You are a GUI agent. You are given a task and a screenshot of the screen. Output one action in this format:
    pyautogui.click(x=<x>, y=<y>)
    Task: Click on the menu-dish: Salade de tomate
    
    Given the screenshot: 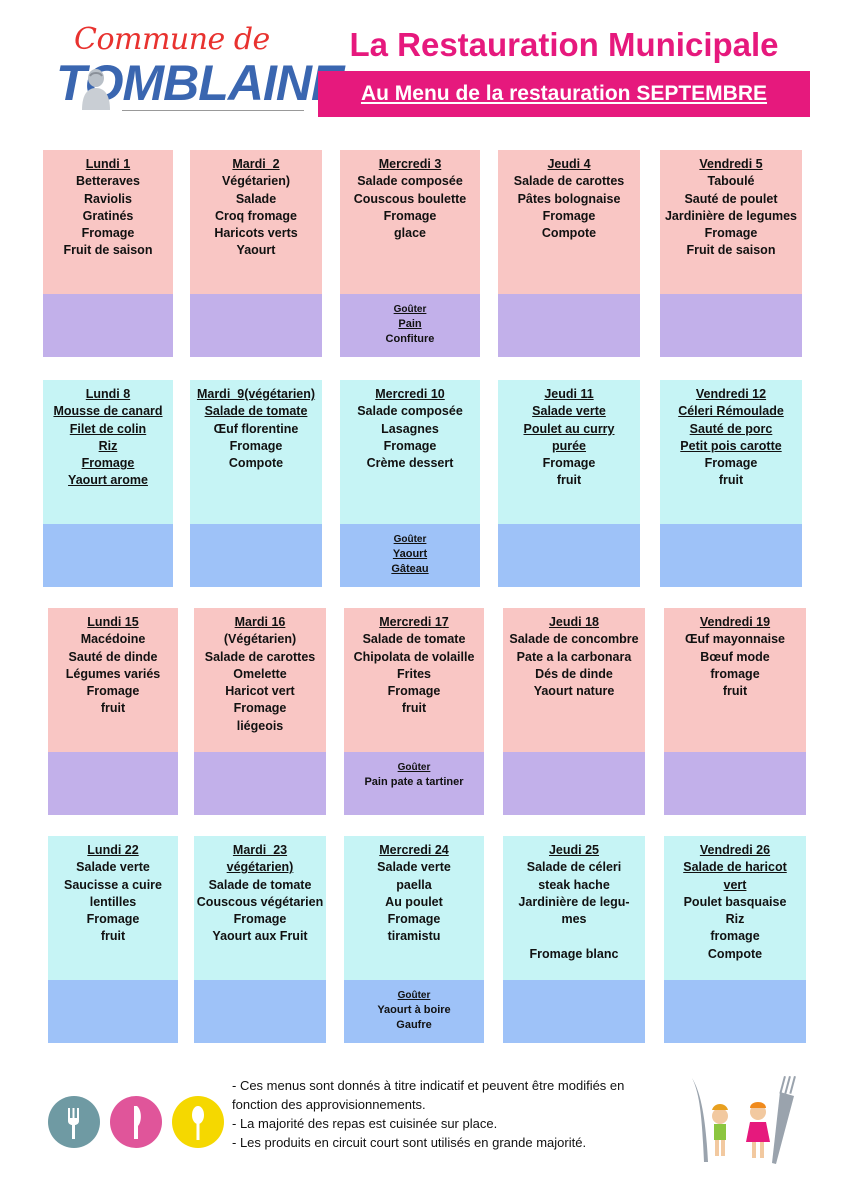 What is the action you would take?
    pyautogui.click(x=414, y=639)
    